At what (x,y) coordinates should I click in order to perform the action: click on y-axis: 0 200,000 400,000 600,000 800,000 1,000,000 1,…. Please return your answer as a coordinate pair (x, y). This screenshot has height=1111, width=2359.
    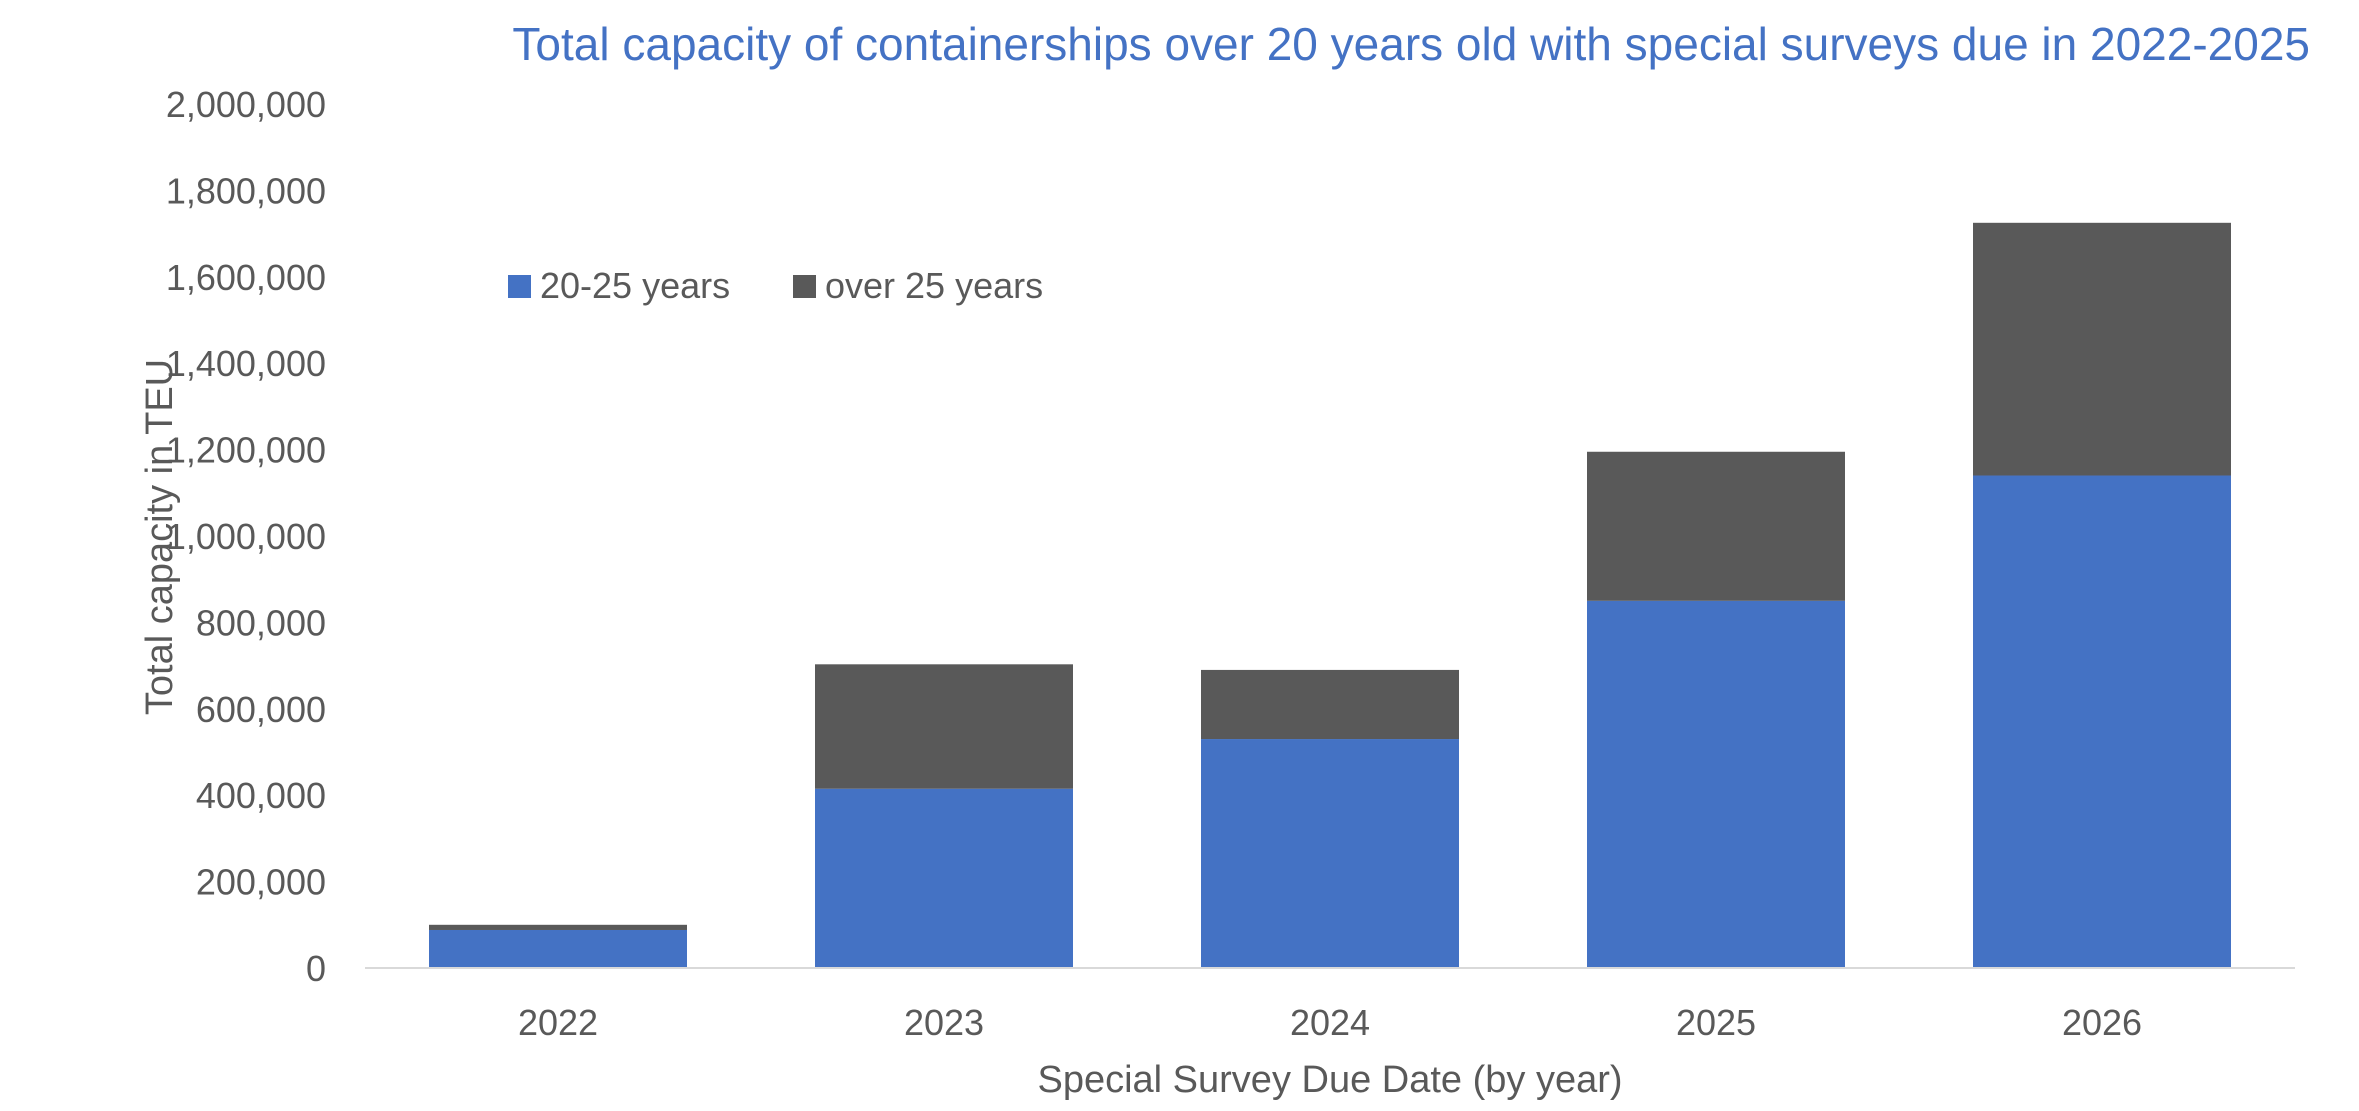
    Looking at the image, I should click on (246, 536).